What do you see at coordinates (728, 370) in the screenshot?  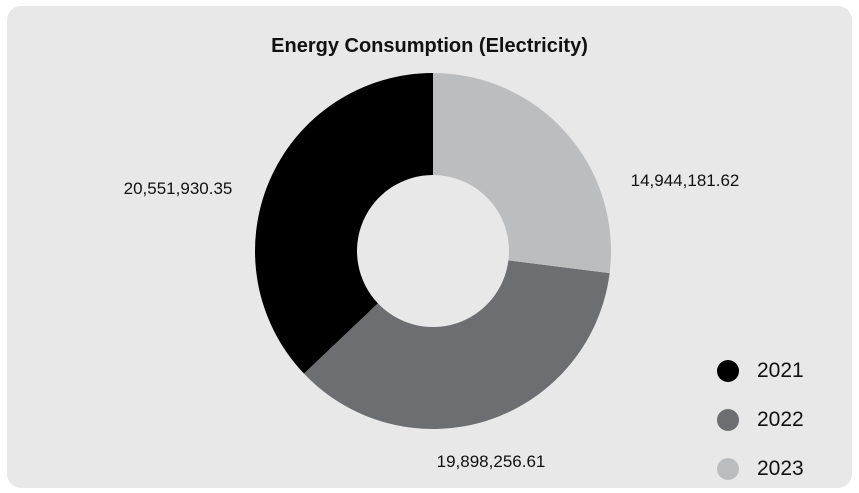 I see `legend-swatch-2021` at bounding box center [728, 370].